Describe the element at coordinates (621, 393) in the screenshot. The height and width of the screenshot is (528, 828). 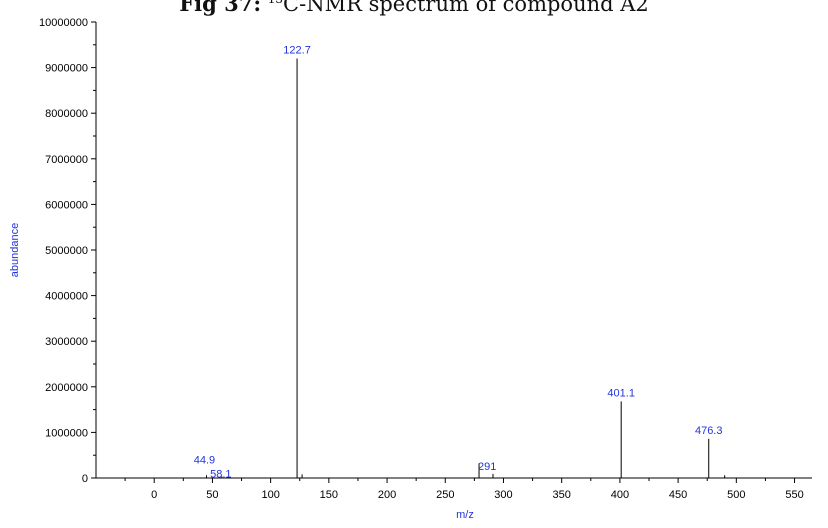
I see `peak-label: 401.1` at that location.